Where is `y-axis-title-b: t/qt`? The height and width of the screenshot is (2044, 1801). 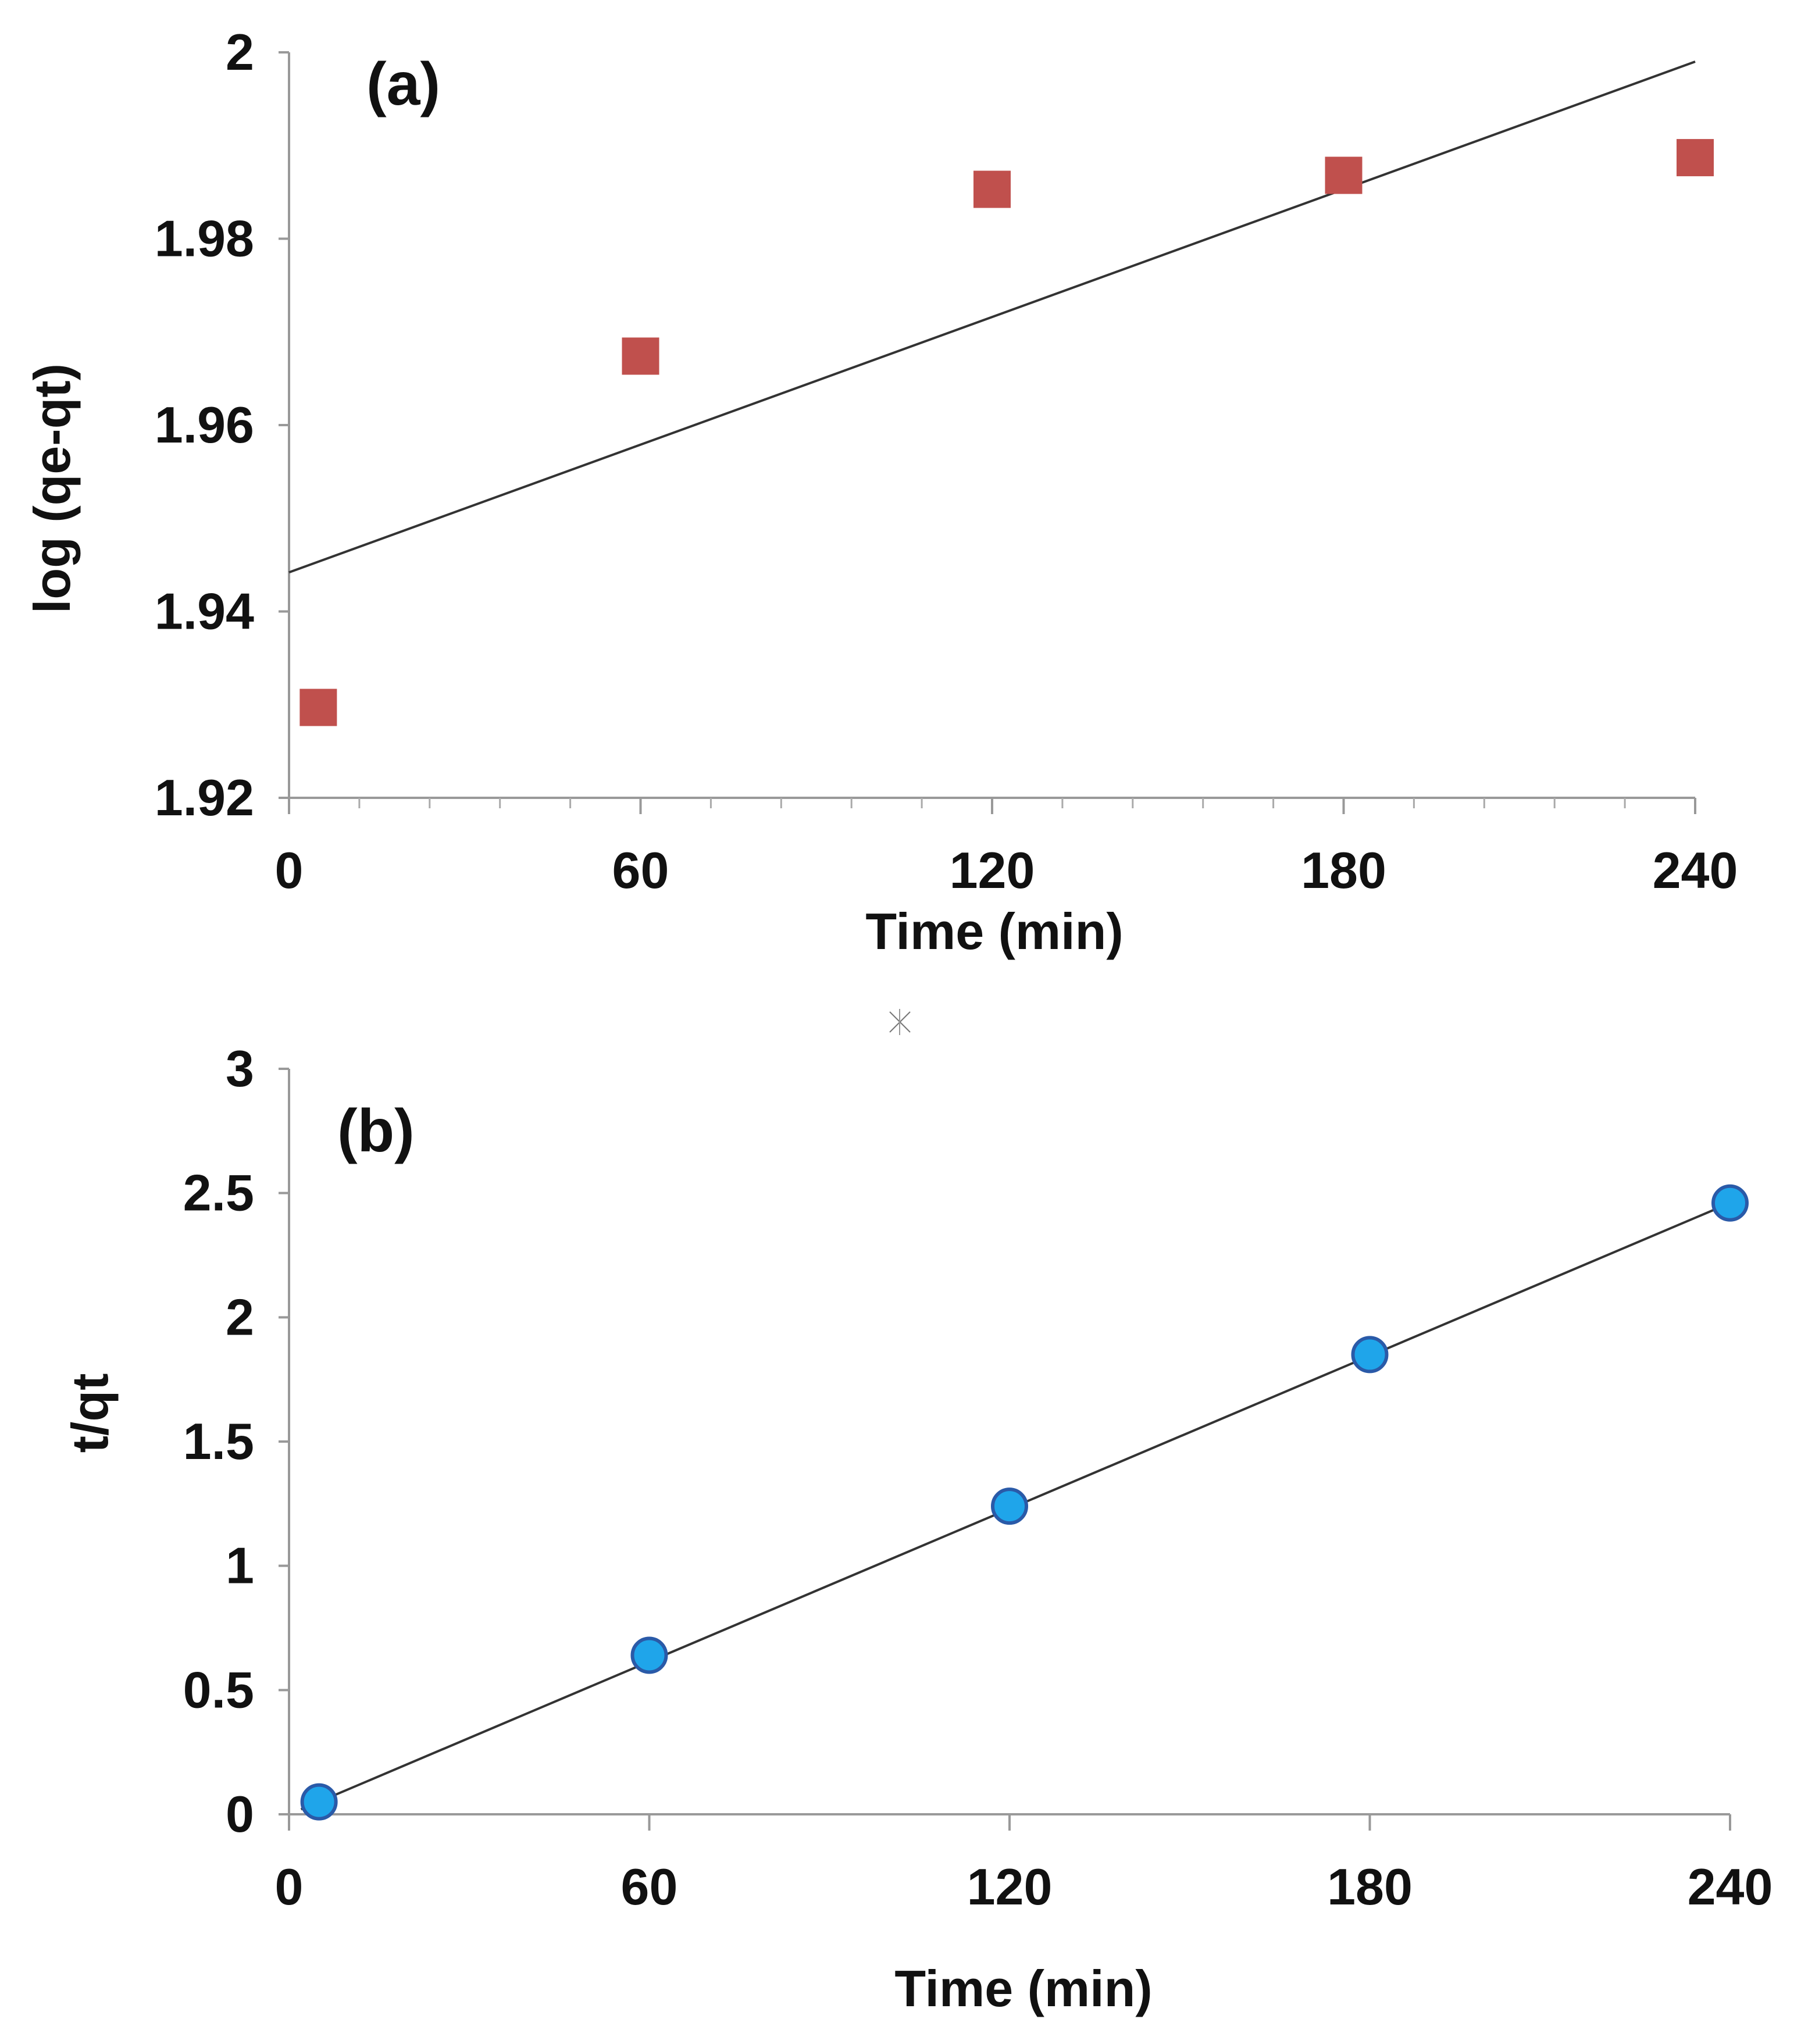
y-axis-title-b: t/qt is located at coordinates (90, 1413).